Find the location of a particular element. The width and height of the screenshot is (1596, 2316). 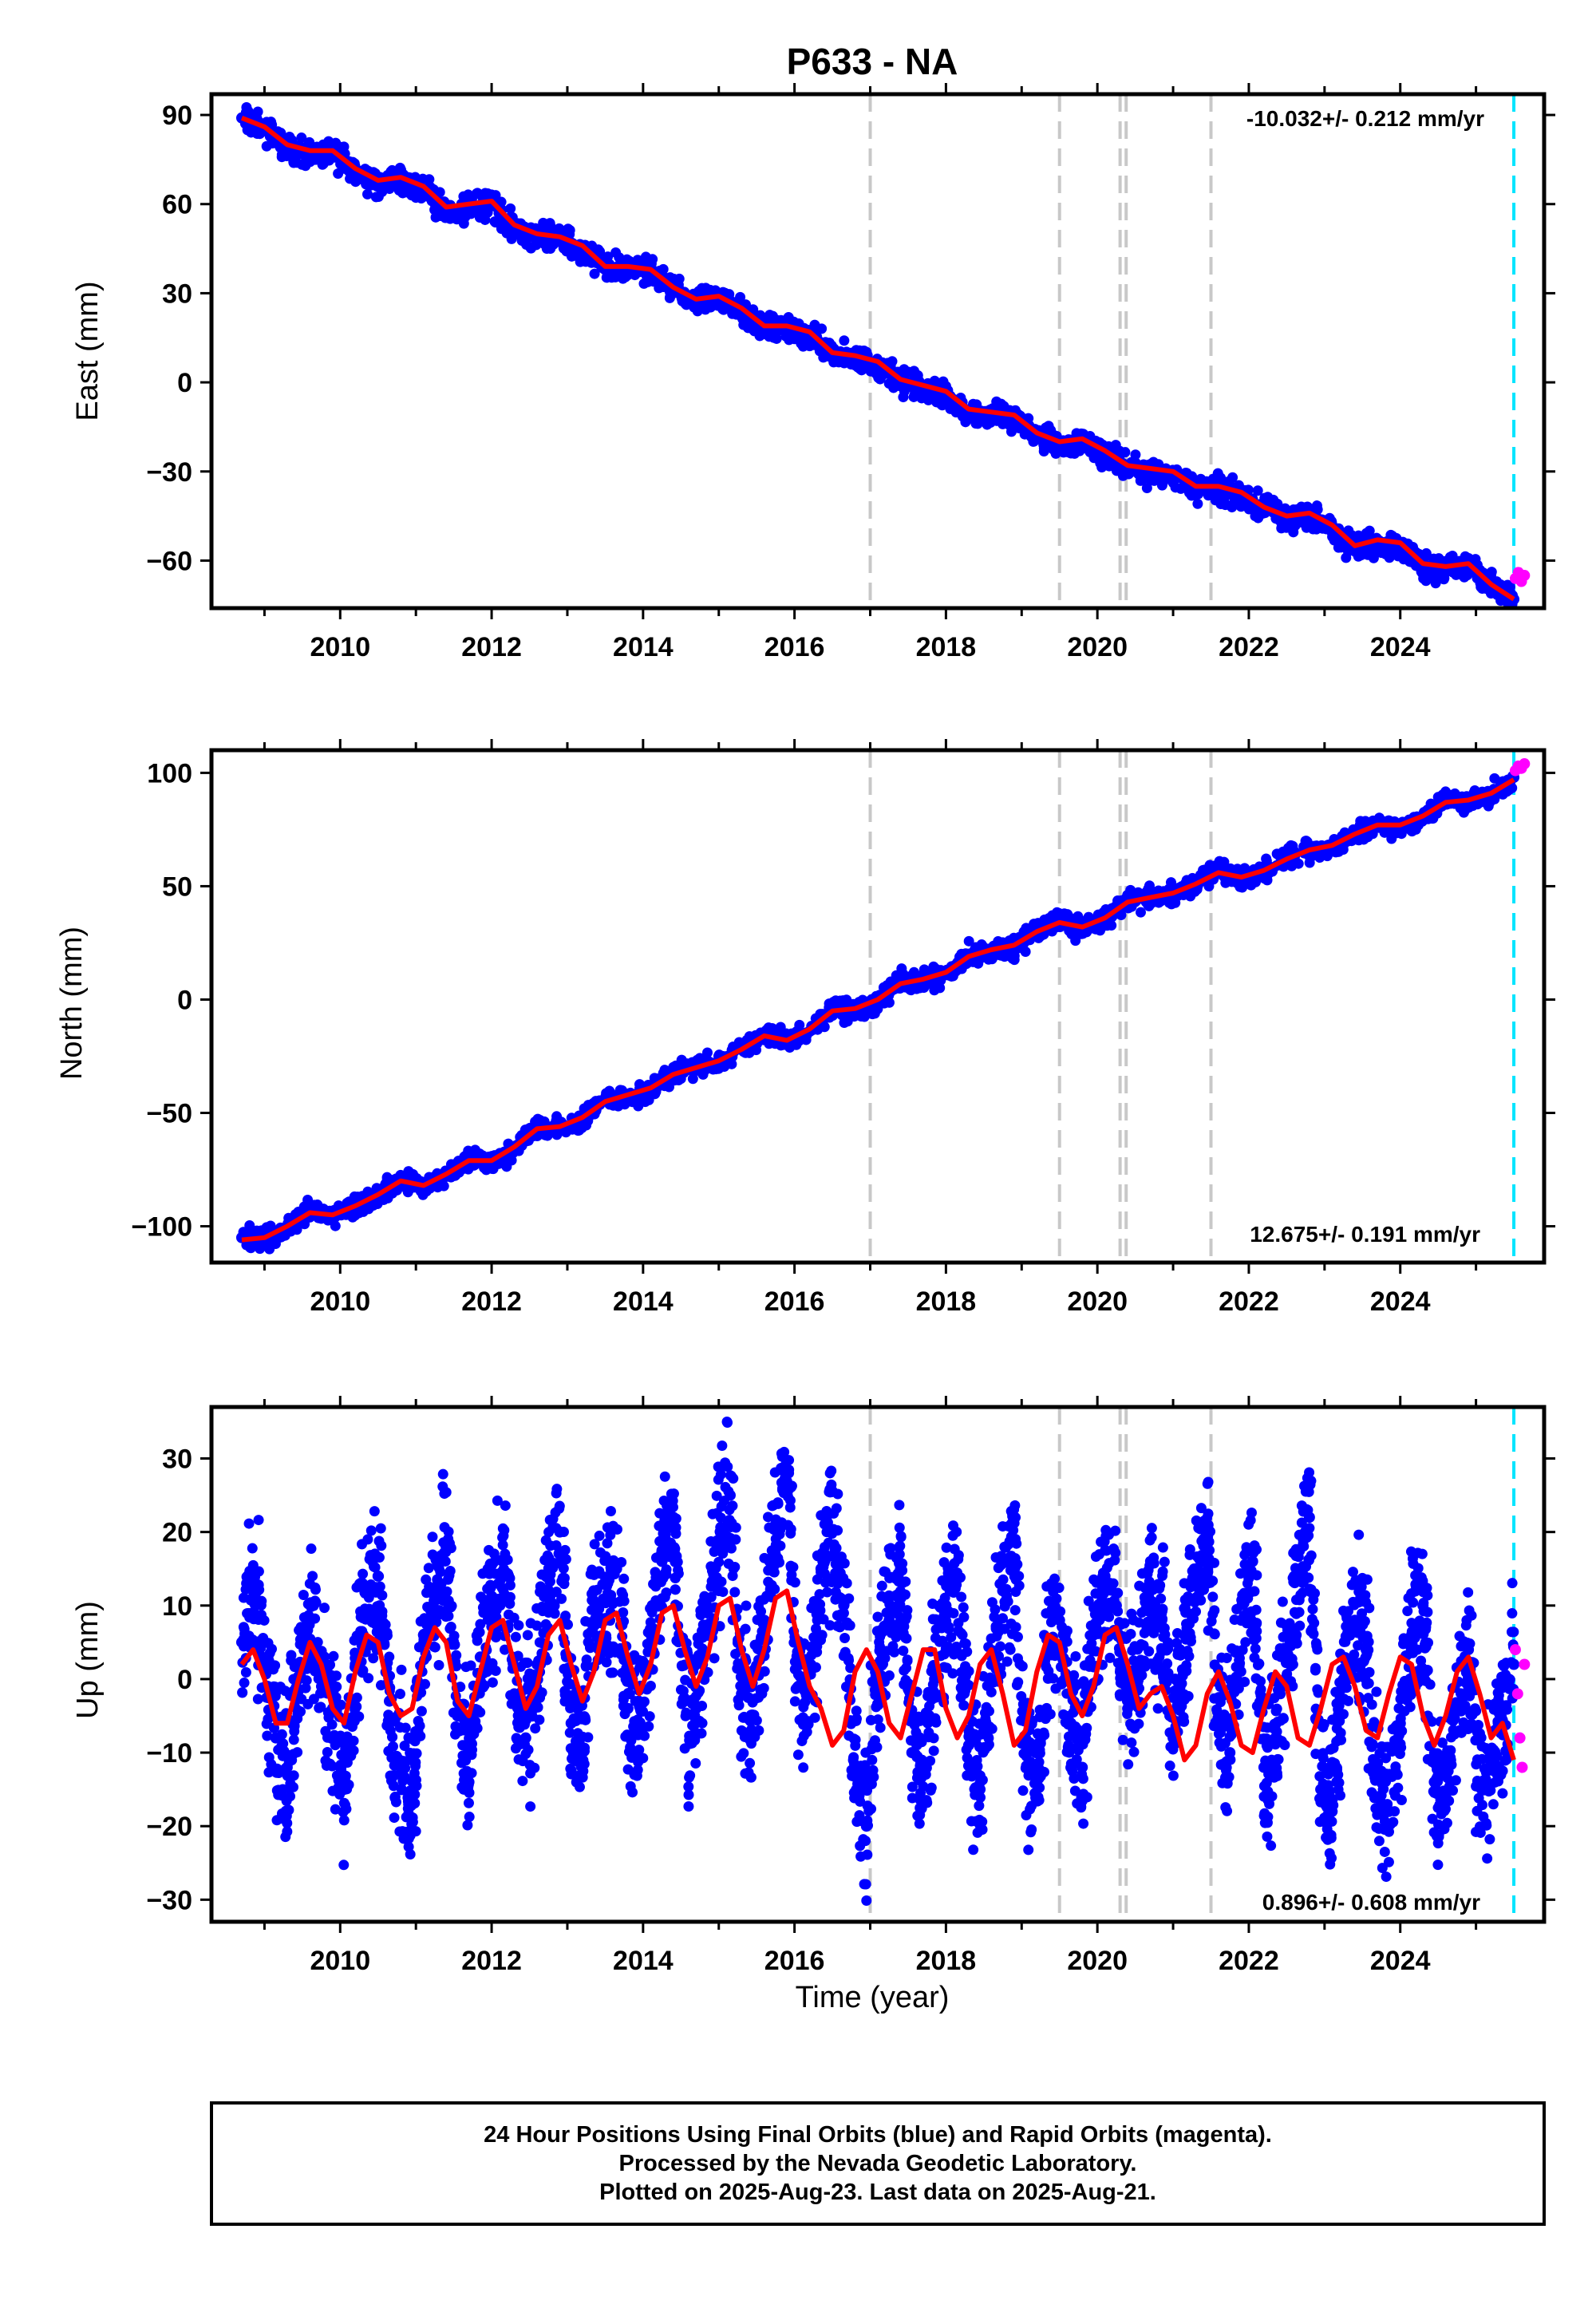

east-x-tick-label: 2024 is located at coordinates (1400, 647).